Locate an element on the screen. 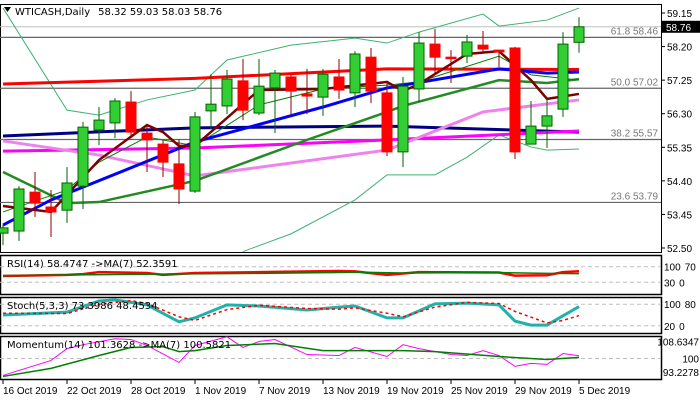 The image size is (700, 400). indicator-axis-label: 108.6347 is located at coordinates (678, 342).